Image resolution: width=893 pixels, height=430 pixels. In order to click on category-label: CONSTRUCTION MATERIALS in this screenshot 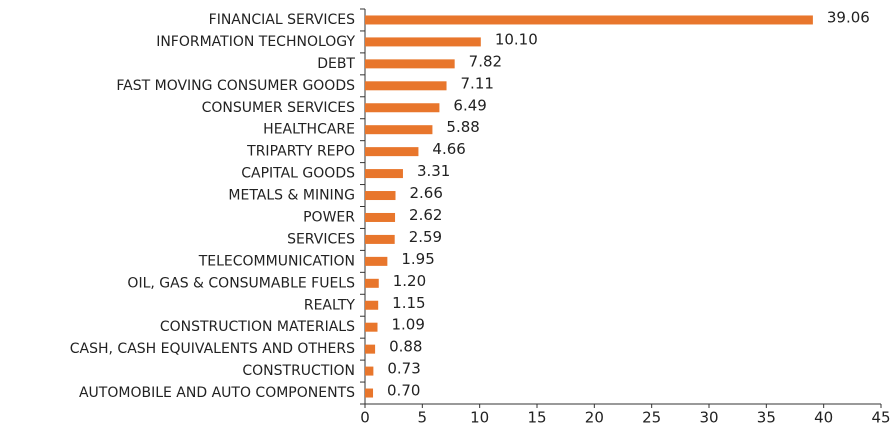, I will do `click(257, 327)`.